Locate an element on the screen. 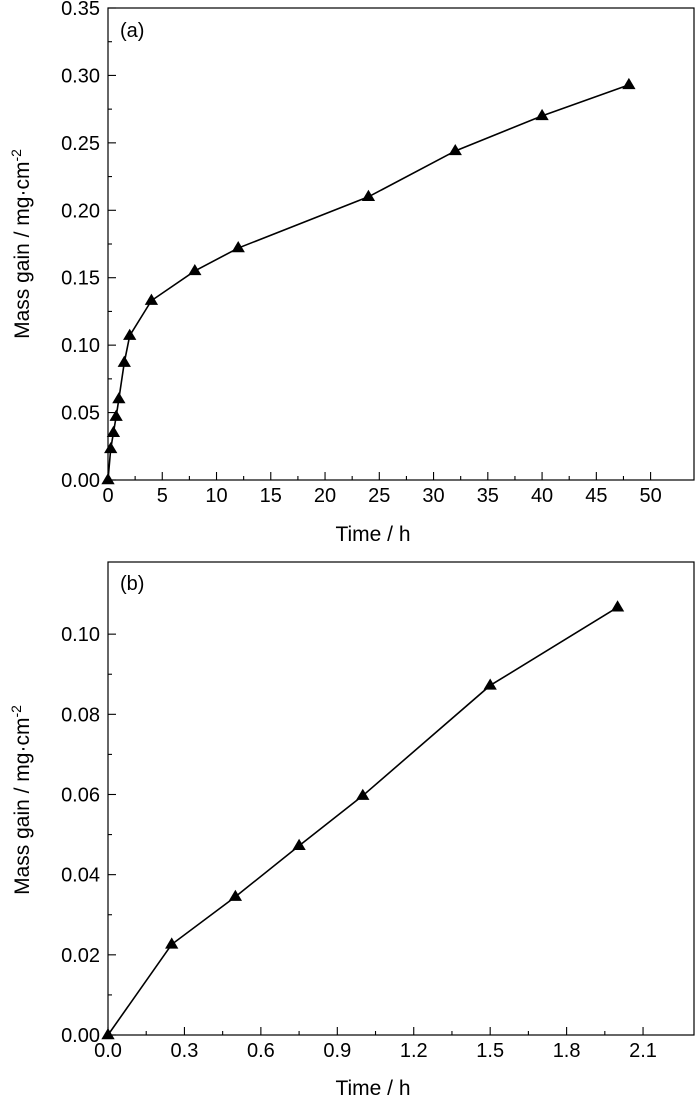 The image size is (700, 1107). x-tick-label-a-3: 15 is located at coordinates (271, 496).